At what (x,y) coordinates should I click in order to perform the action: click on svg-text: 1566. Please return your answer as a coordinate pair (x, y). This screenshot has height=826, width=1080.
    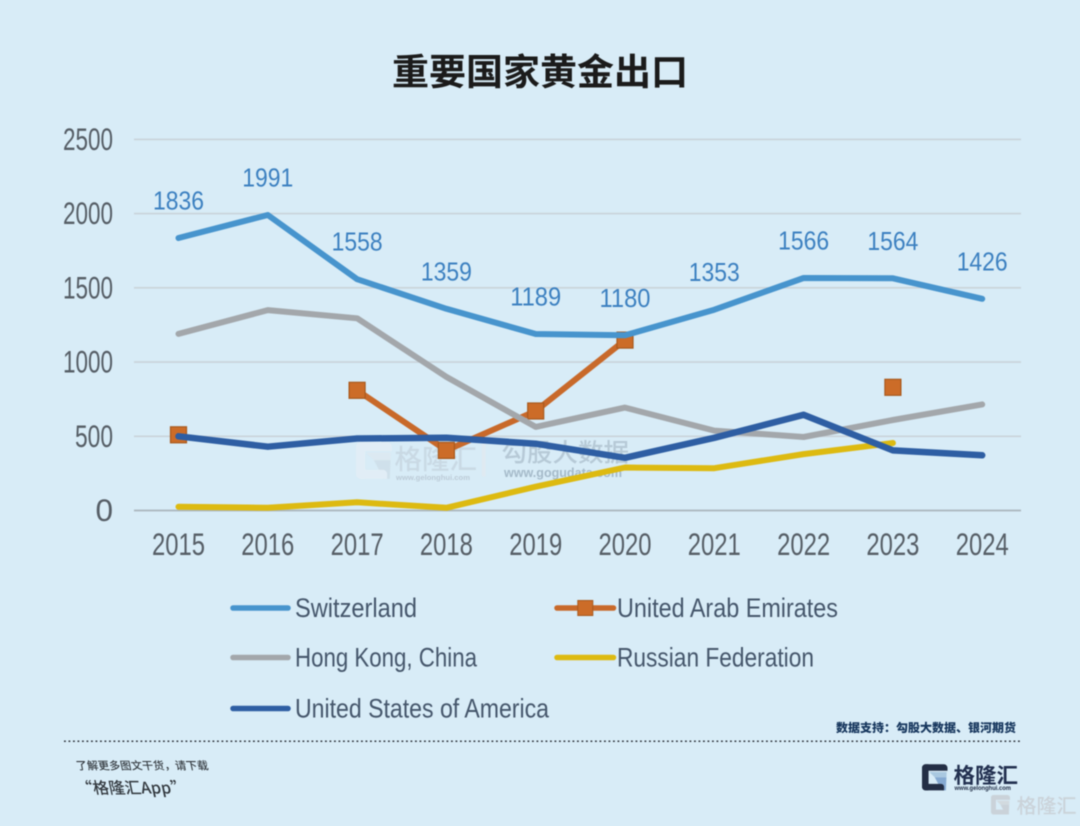
    Looking at the image, I should click on (803, 242).